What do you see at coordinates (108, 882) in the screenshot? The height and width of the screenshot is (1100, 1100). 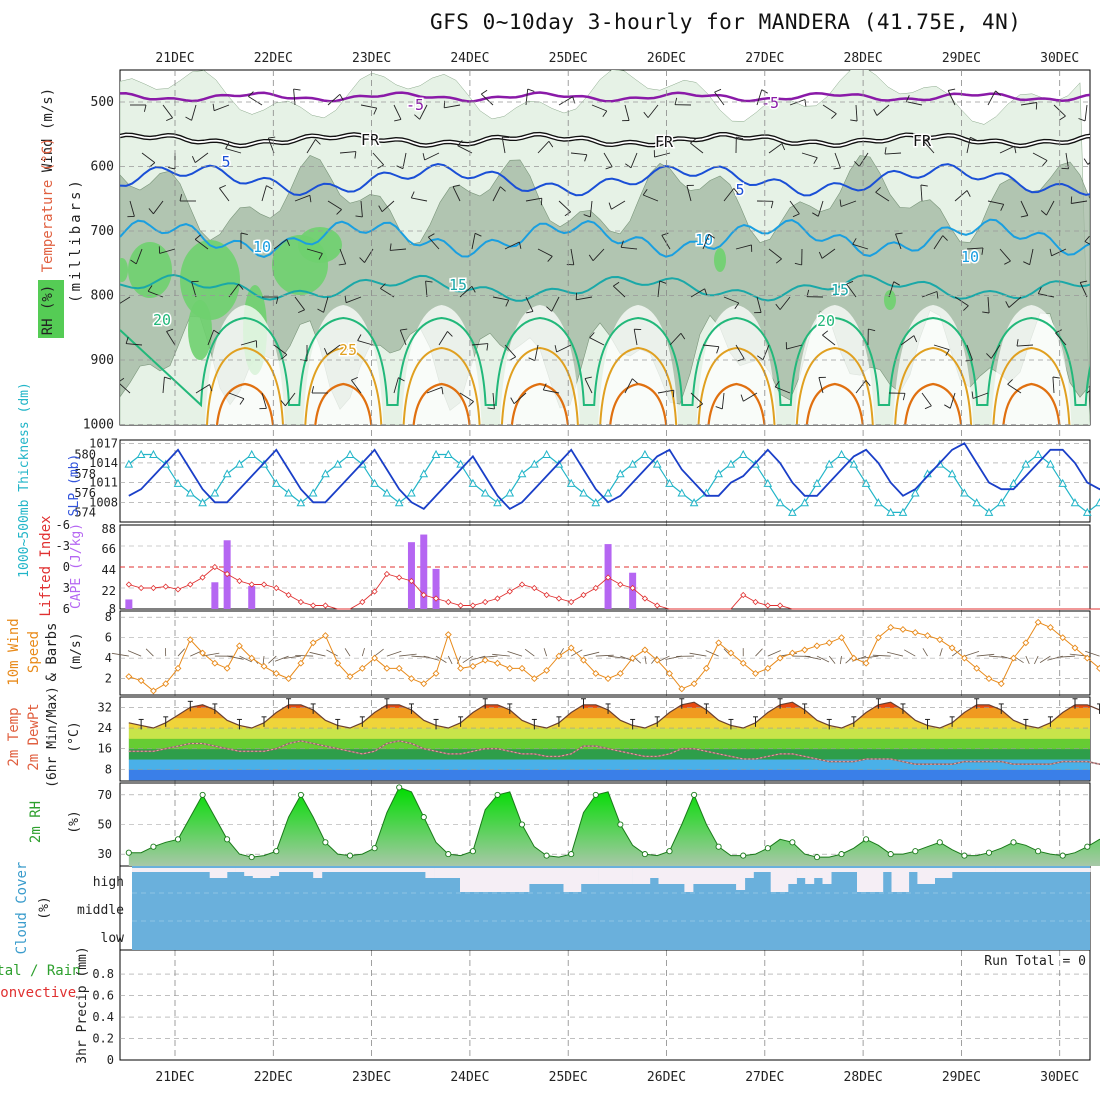 I see `cloud-level-high: high` at bounding box center [108, 882].